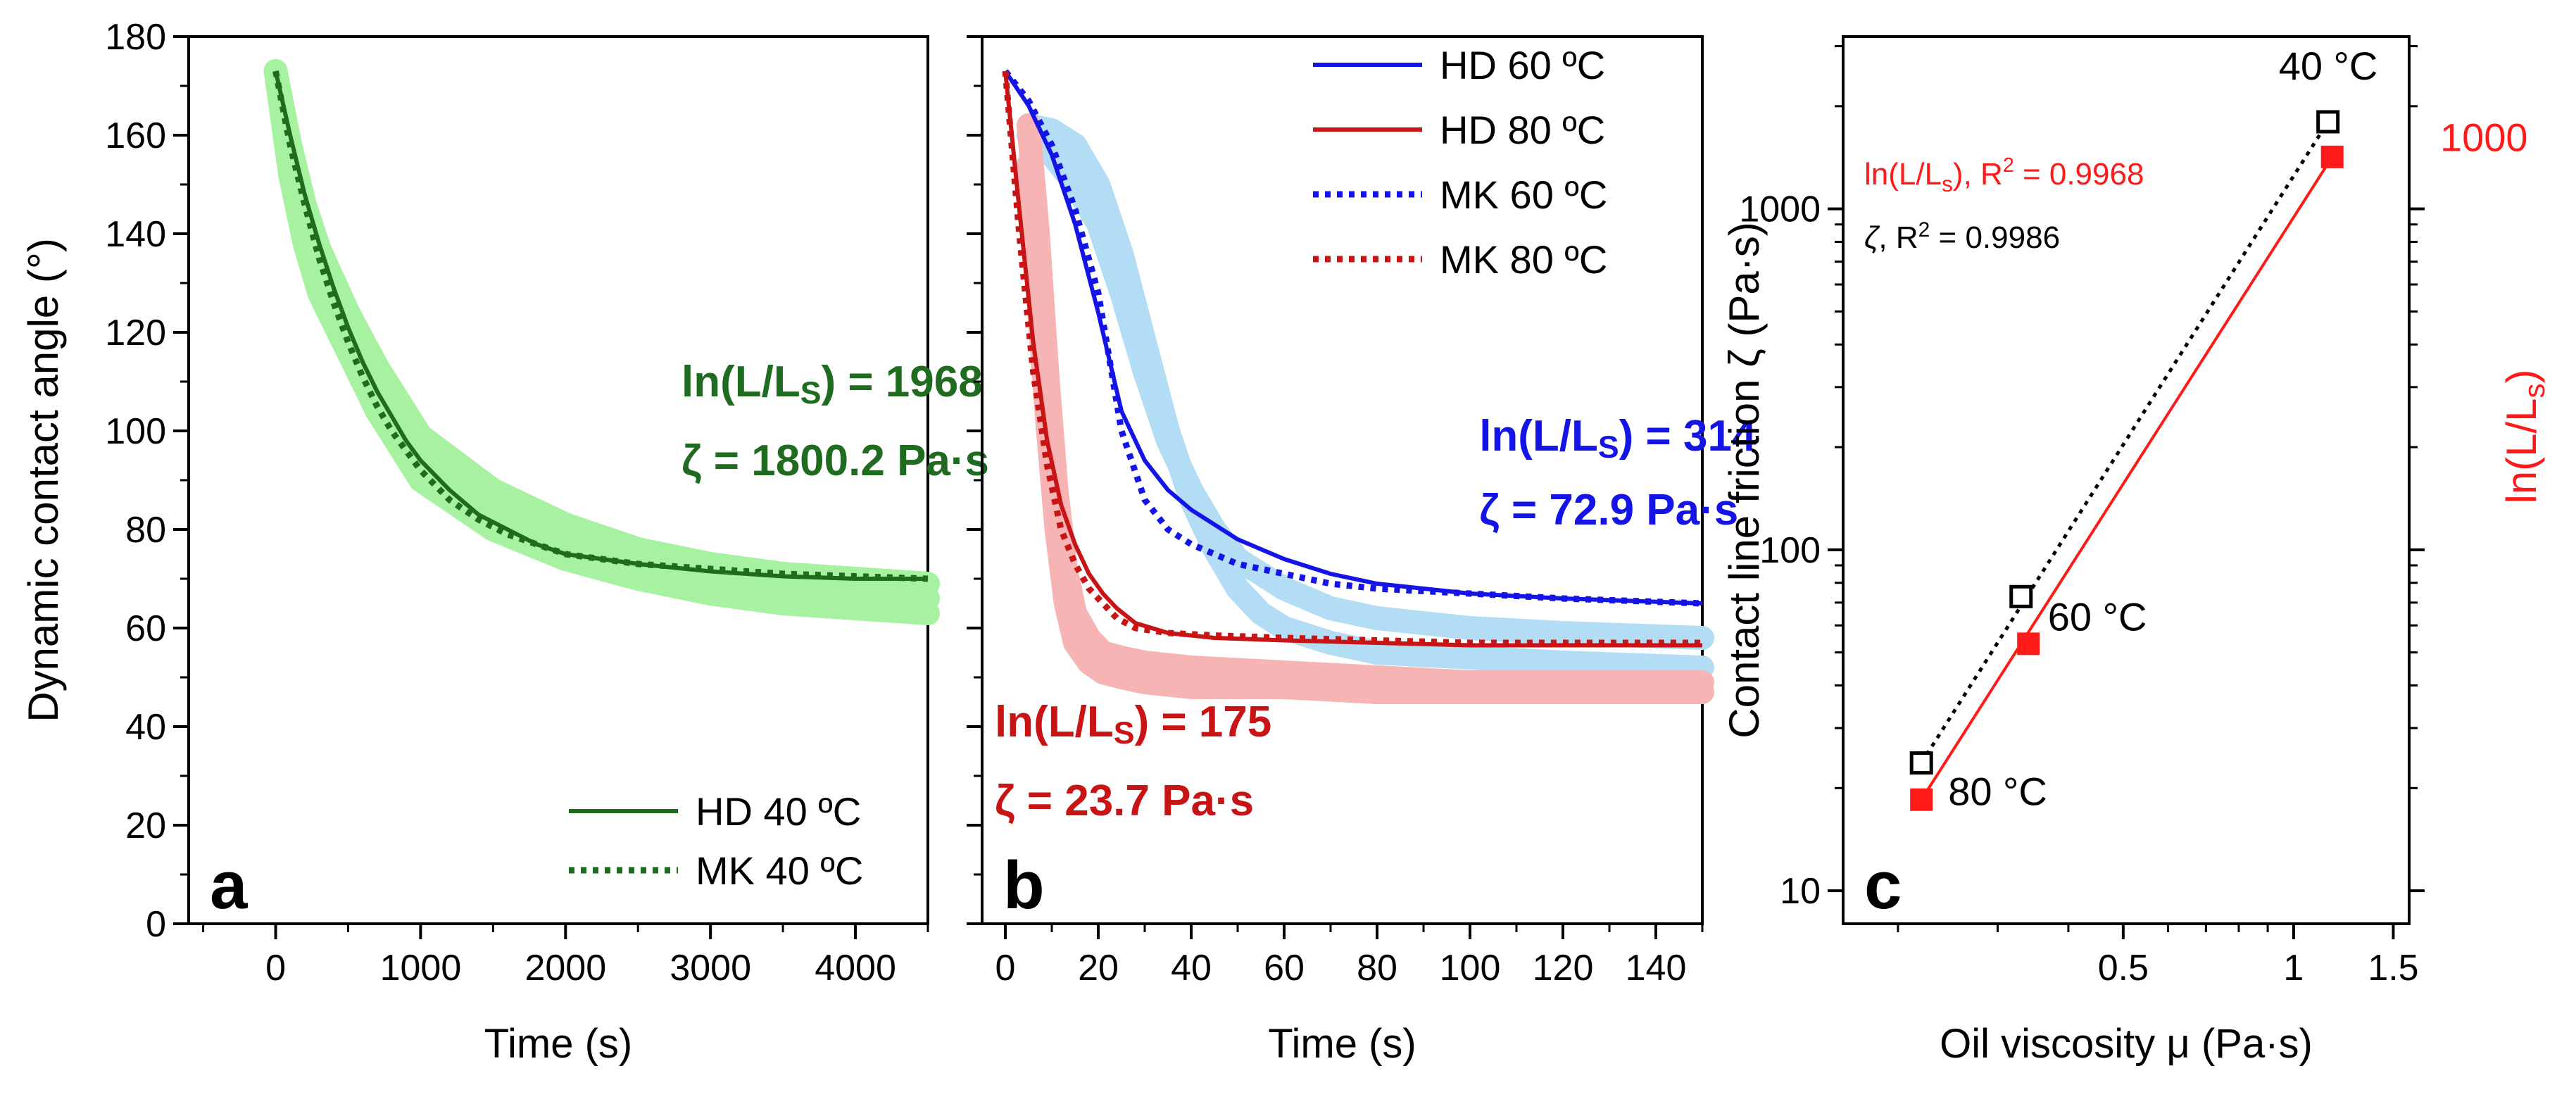 This screenshot has height=1104, width=2576. What do you see at coordinates (1780, 210) in the screenshot?
I see `y-tick-label-c: 1000` at bounding box center [1780, 210].